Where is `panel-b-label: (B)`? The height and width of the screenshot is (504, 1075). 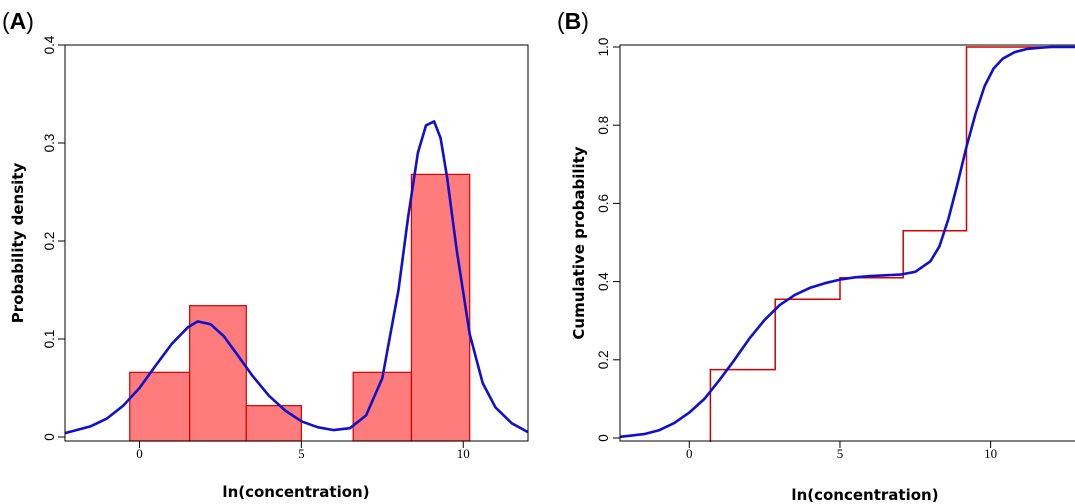 panel-b-label: (B) is located at coordinates (573, 21).